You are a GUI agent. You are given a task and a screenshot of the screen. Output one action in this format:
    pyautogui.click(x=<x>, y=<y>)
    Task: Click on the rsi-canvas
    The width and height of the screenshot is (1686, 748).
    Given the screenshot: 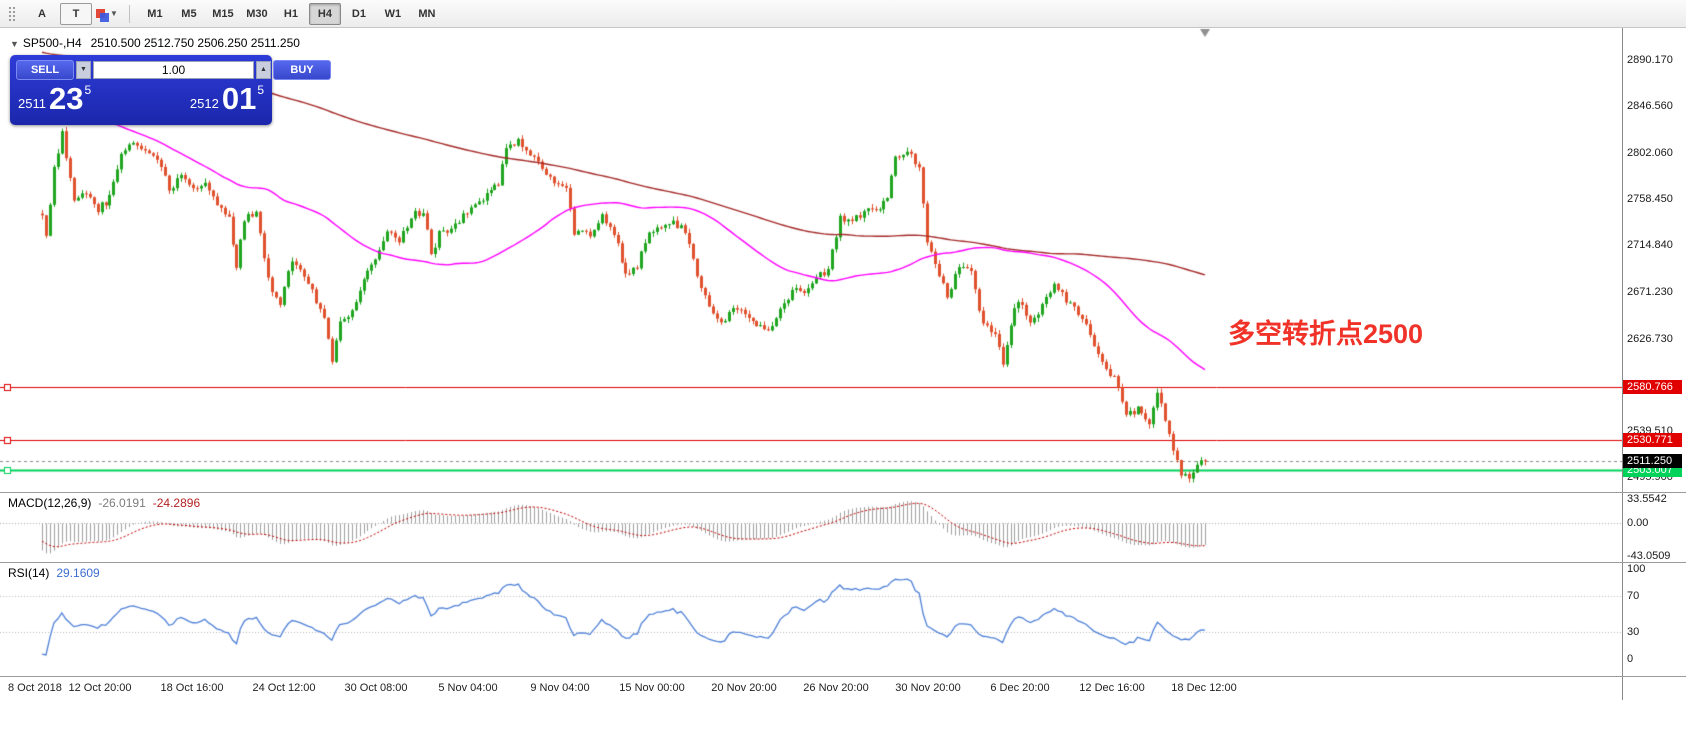 What is the action you would take?
    pyautogui.click(x=811, y=619)
    